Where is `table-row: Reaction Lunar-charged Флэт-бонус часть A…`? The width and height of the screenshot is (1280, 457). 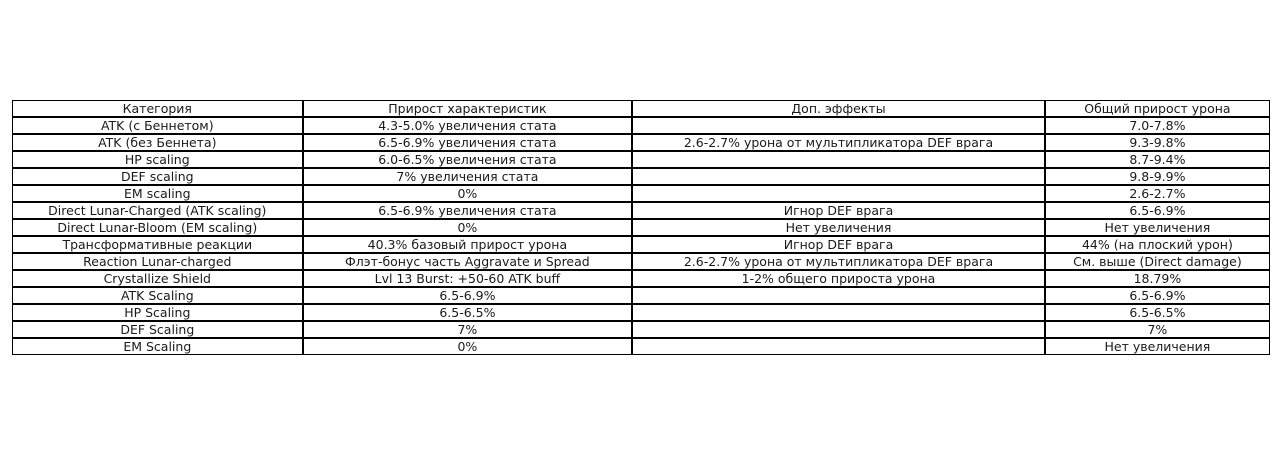 table-row: Reaction Lunar-charged Флэт-бонус часть A… is located at coordinates (641, 261).